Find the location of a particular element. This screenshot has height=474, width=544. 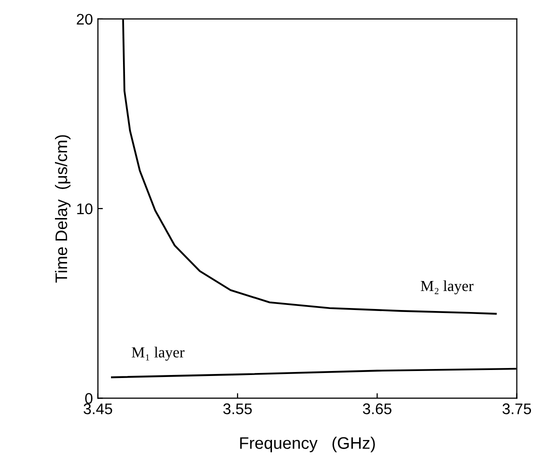

y-tick-label: 0 is located at coordinates (88, 398).